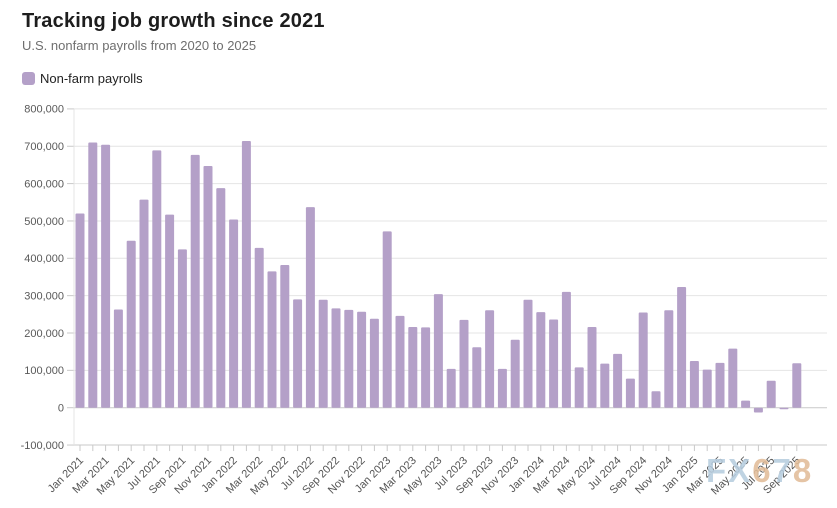 This screenshot has width=837, height=508. I want to click on bar-jun-2021, so click(144, 303).